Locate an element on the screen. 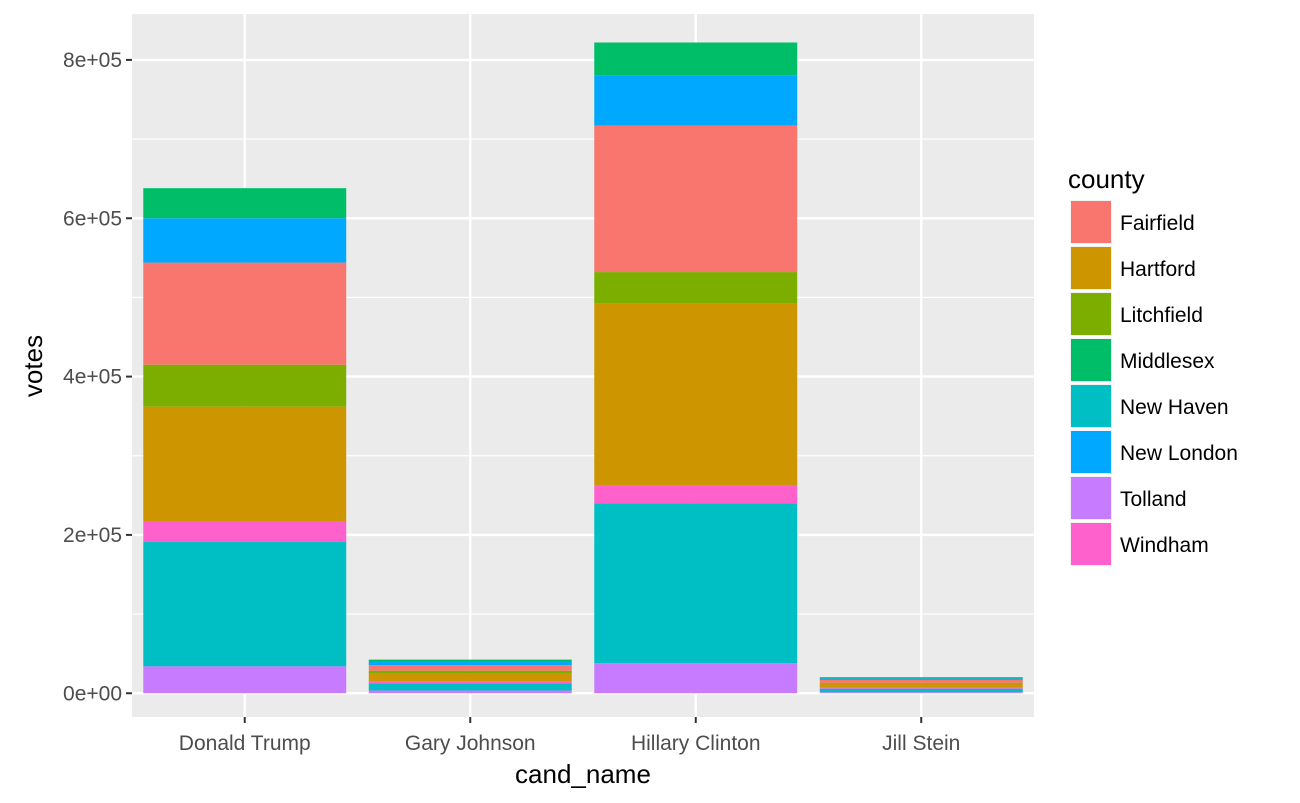  y-tick-label: 0e+00 is located at coordinates (92, 693).